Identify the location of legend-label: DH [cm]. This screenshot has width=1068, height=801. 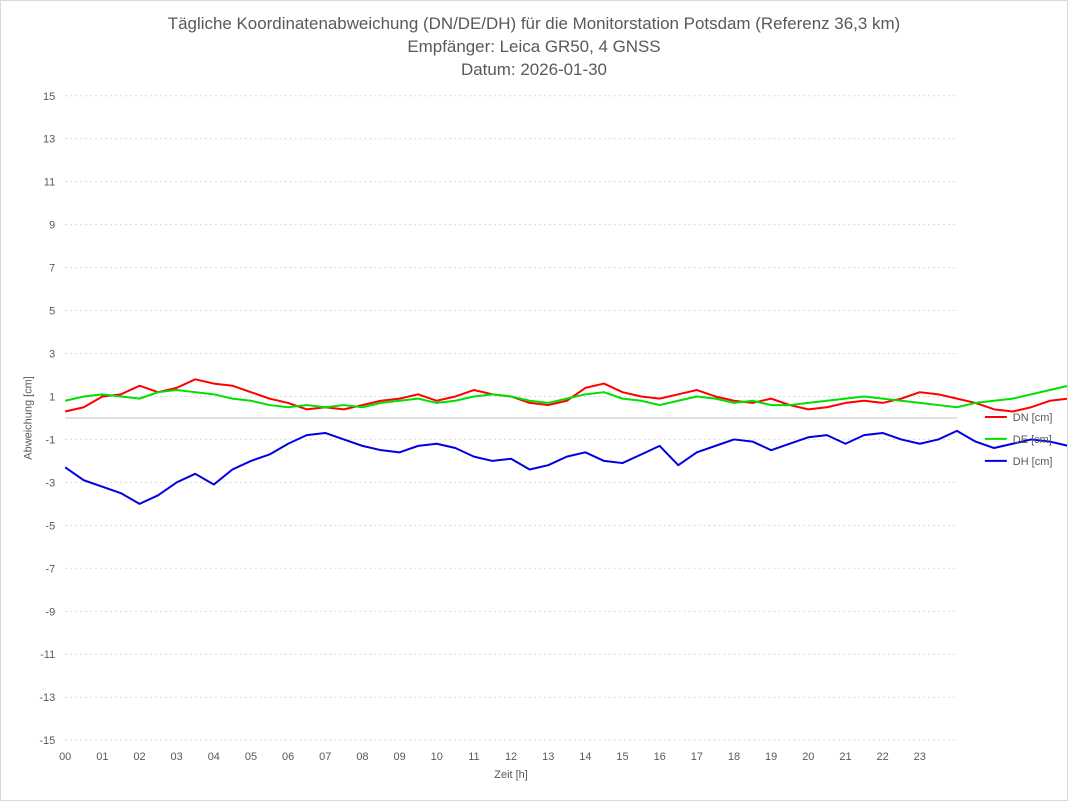
(1033, 462).